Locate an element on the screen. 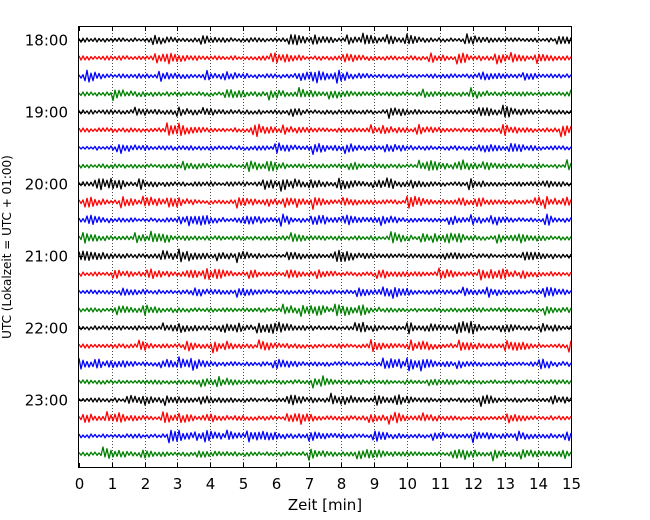 The width and height of the screenshot is (650, 520). x-tick-label: 4 is located at coordinates (211, 484).